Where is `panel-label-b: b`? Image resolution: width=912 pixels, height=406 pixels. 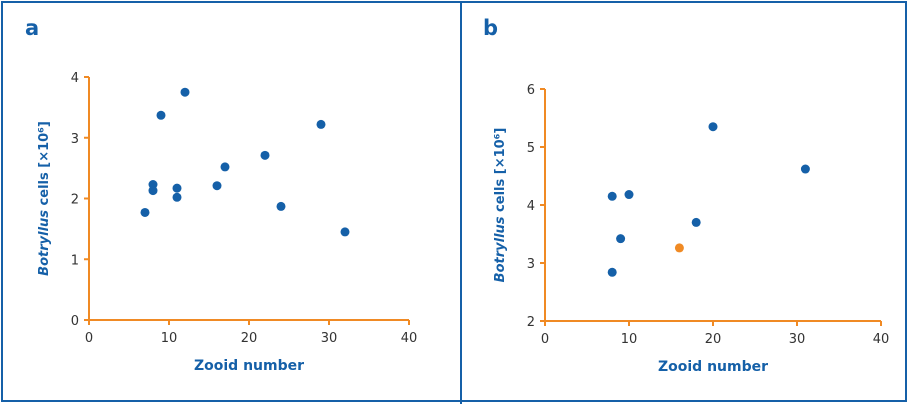 panel-label-b: b is located at coordinates (491, 28).